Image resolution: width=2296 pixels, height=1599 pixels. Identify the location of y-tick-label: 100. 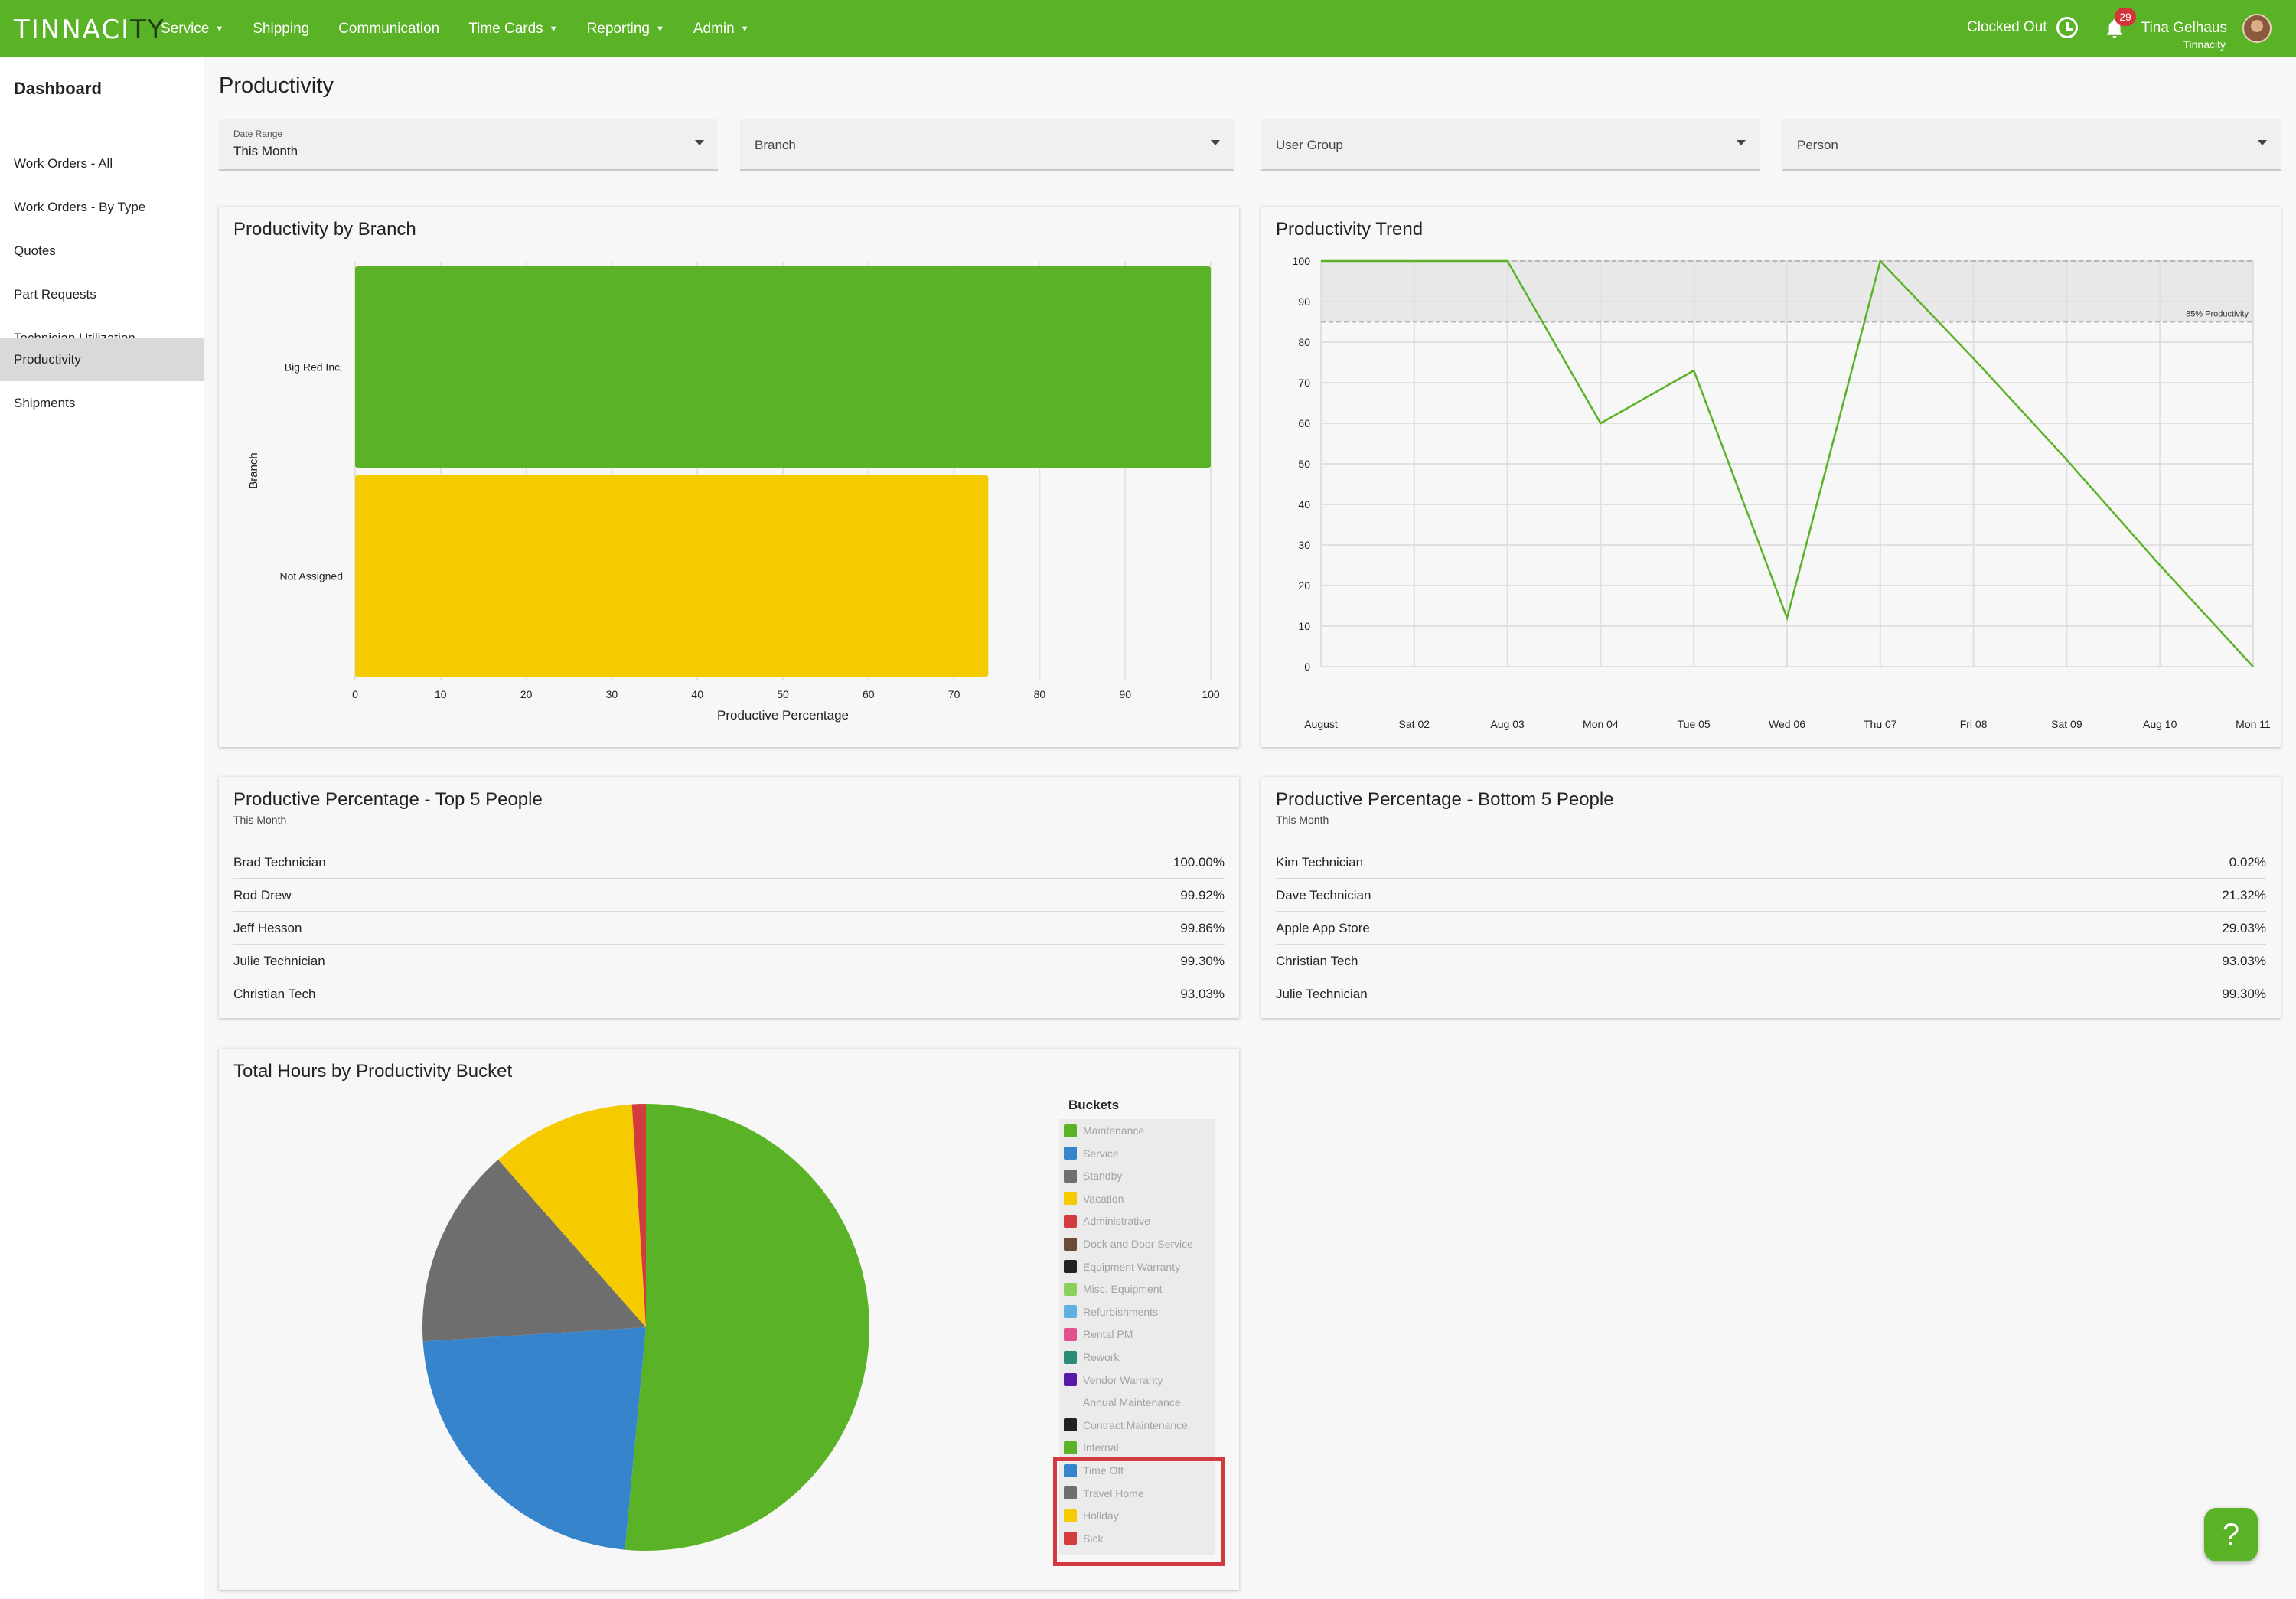
(1302, 261).